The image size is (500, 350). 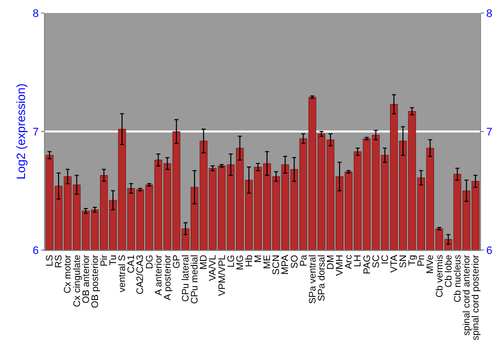 I want to click on x-tick-label: Arc, so click(x=349, y=262).